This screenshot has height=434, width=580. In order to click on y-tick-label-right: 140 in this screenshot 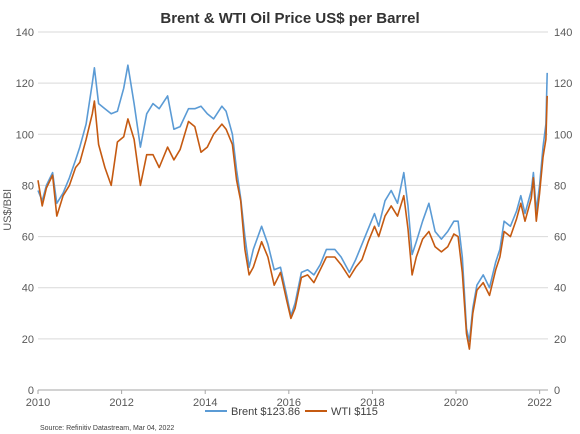, I will do `click(563, 33)`.